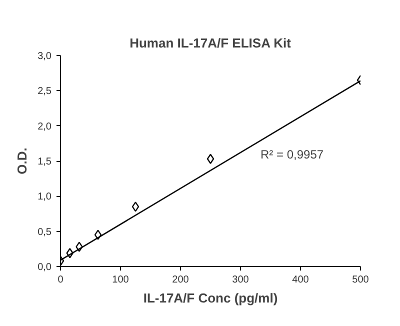  What do you see at coordinates (45, 56) in the screenshot?
I see `y-tick-label: 3,0` at bounding box center [45, 56].